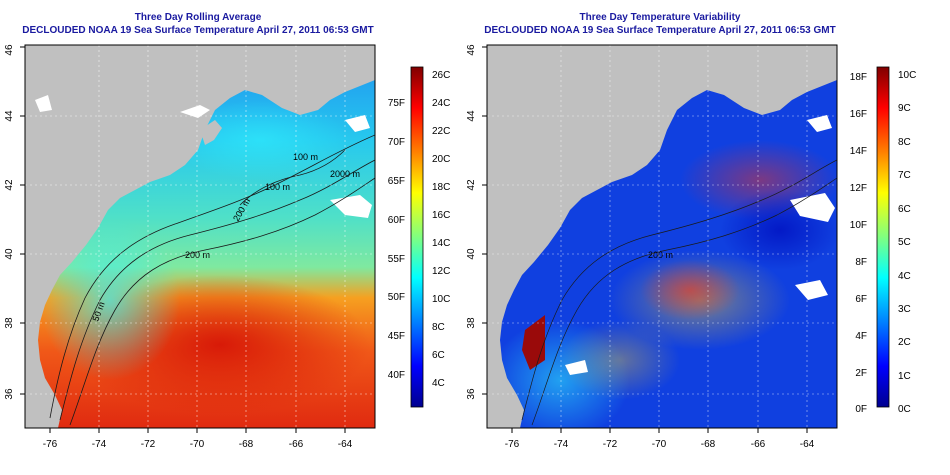 This screenshot has width=950, height=475. I want to click on right-x-tick-5: -68, so click(708, 444).